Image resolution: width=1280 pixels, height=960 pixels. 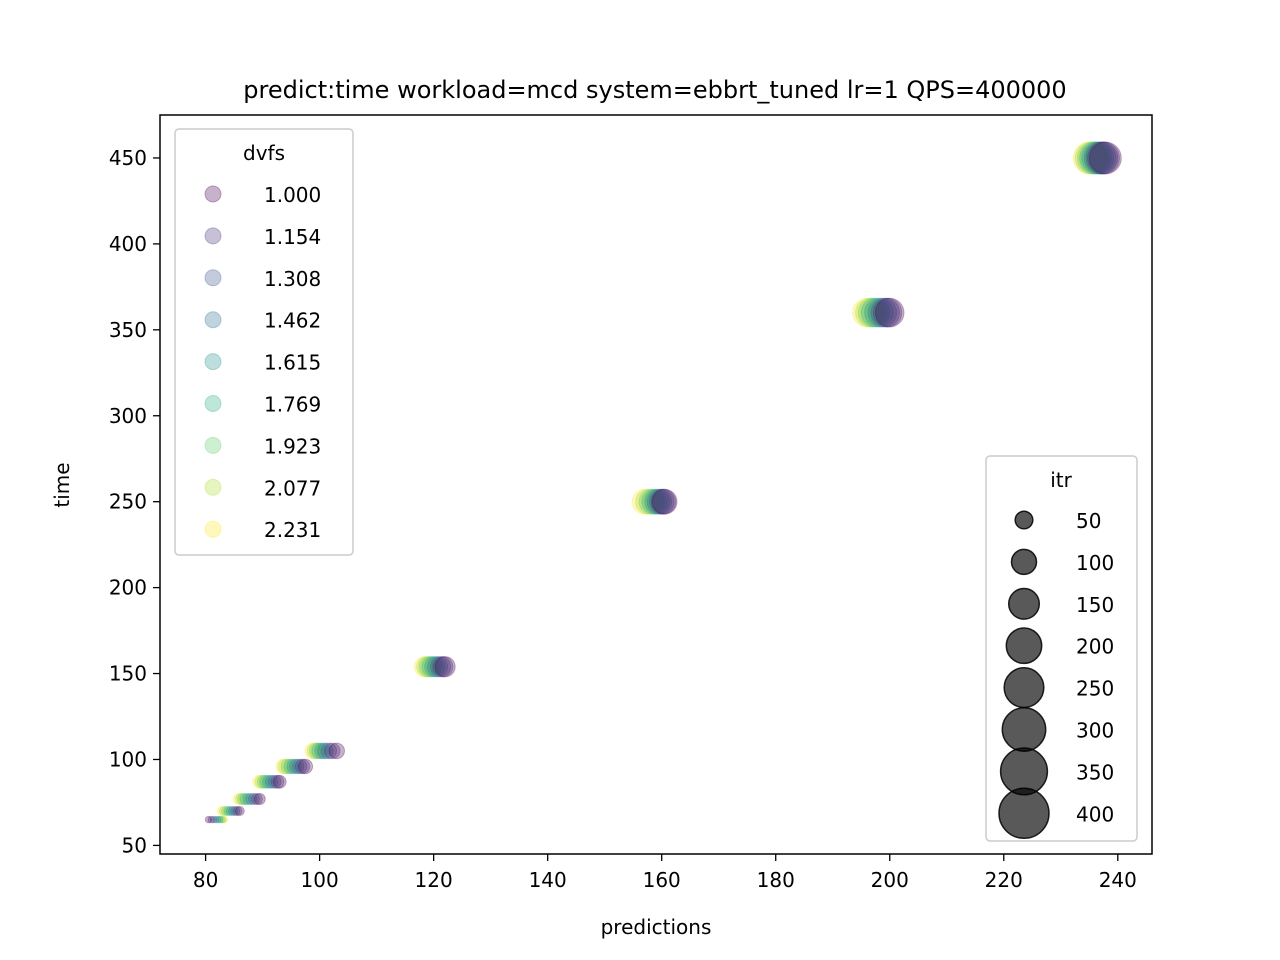 I want to click on x-axis-label: predictions, so click(x=656, y=927).